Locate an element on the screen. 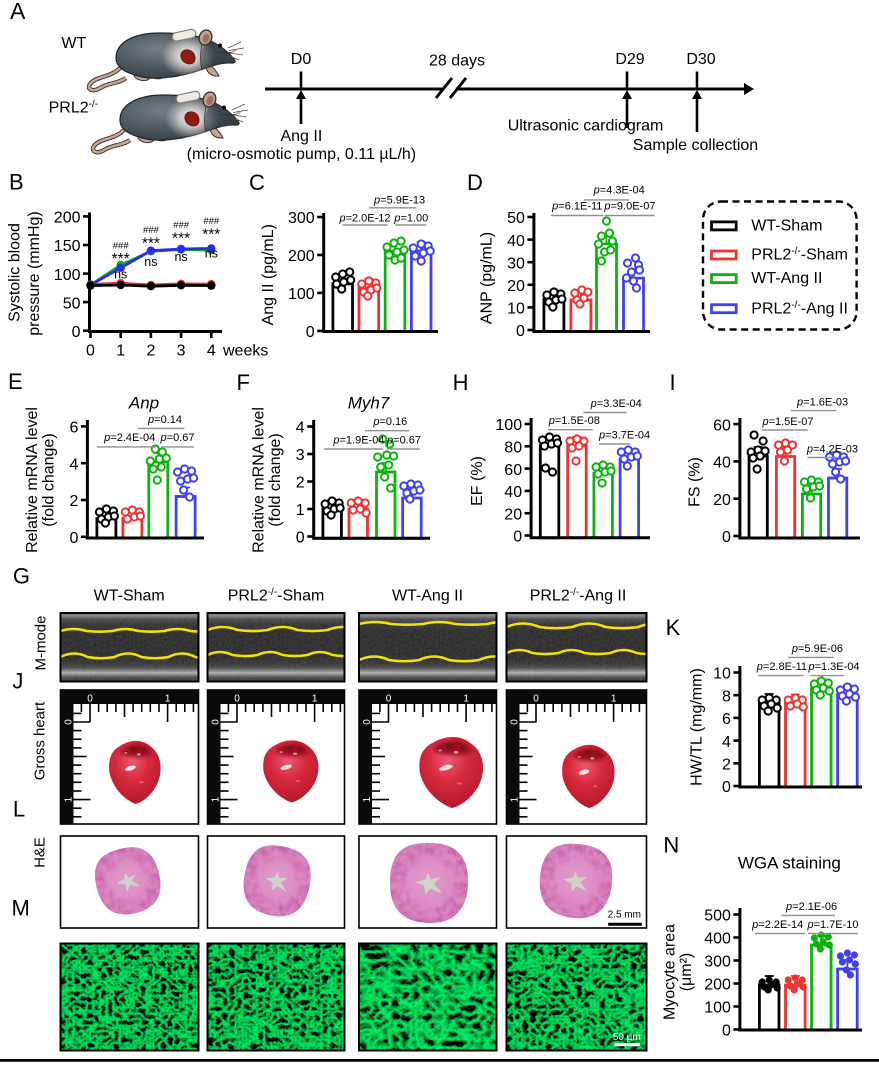 The image size is (879, 1073). svg-text: 200 is located at coordinates (301, 256).